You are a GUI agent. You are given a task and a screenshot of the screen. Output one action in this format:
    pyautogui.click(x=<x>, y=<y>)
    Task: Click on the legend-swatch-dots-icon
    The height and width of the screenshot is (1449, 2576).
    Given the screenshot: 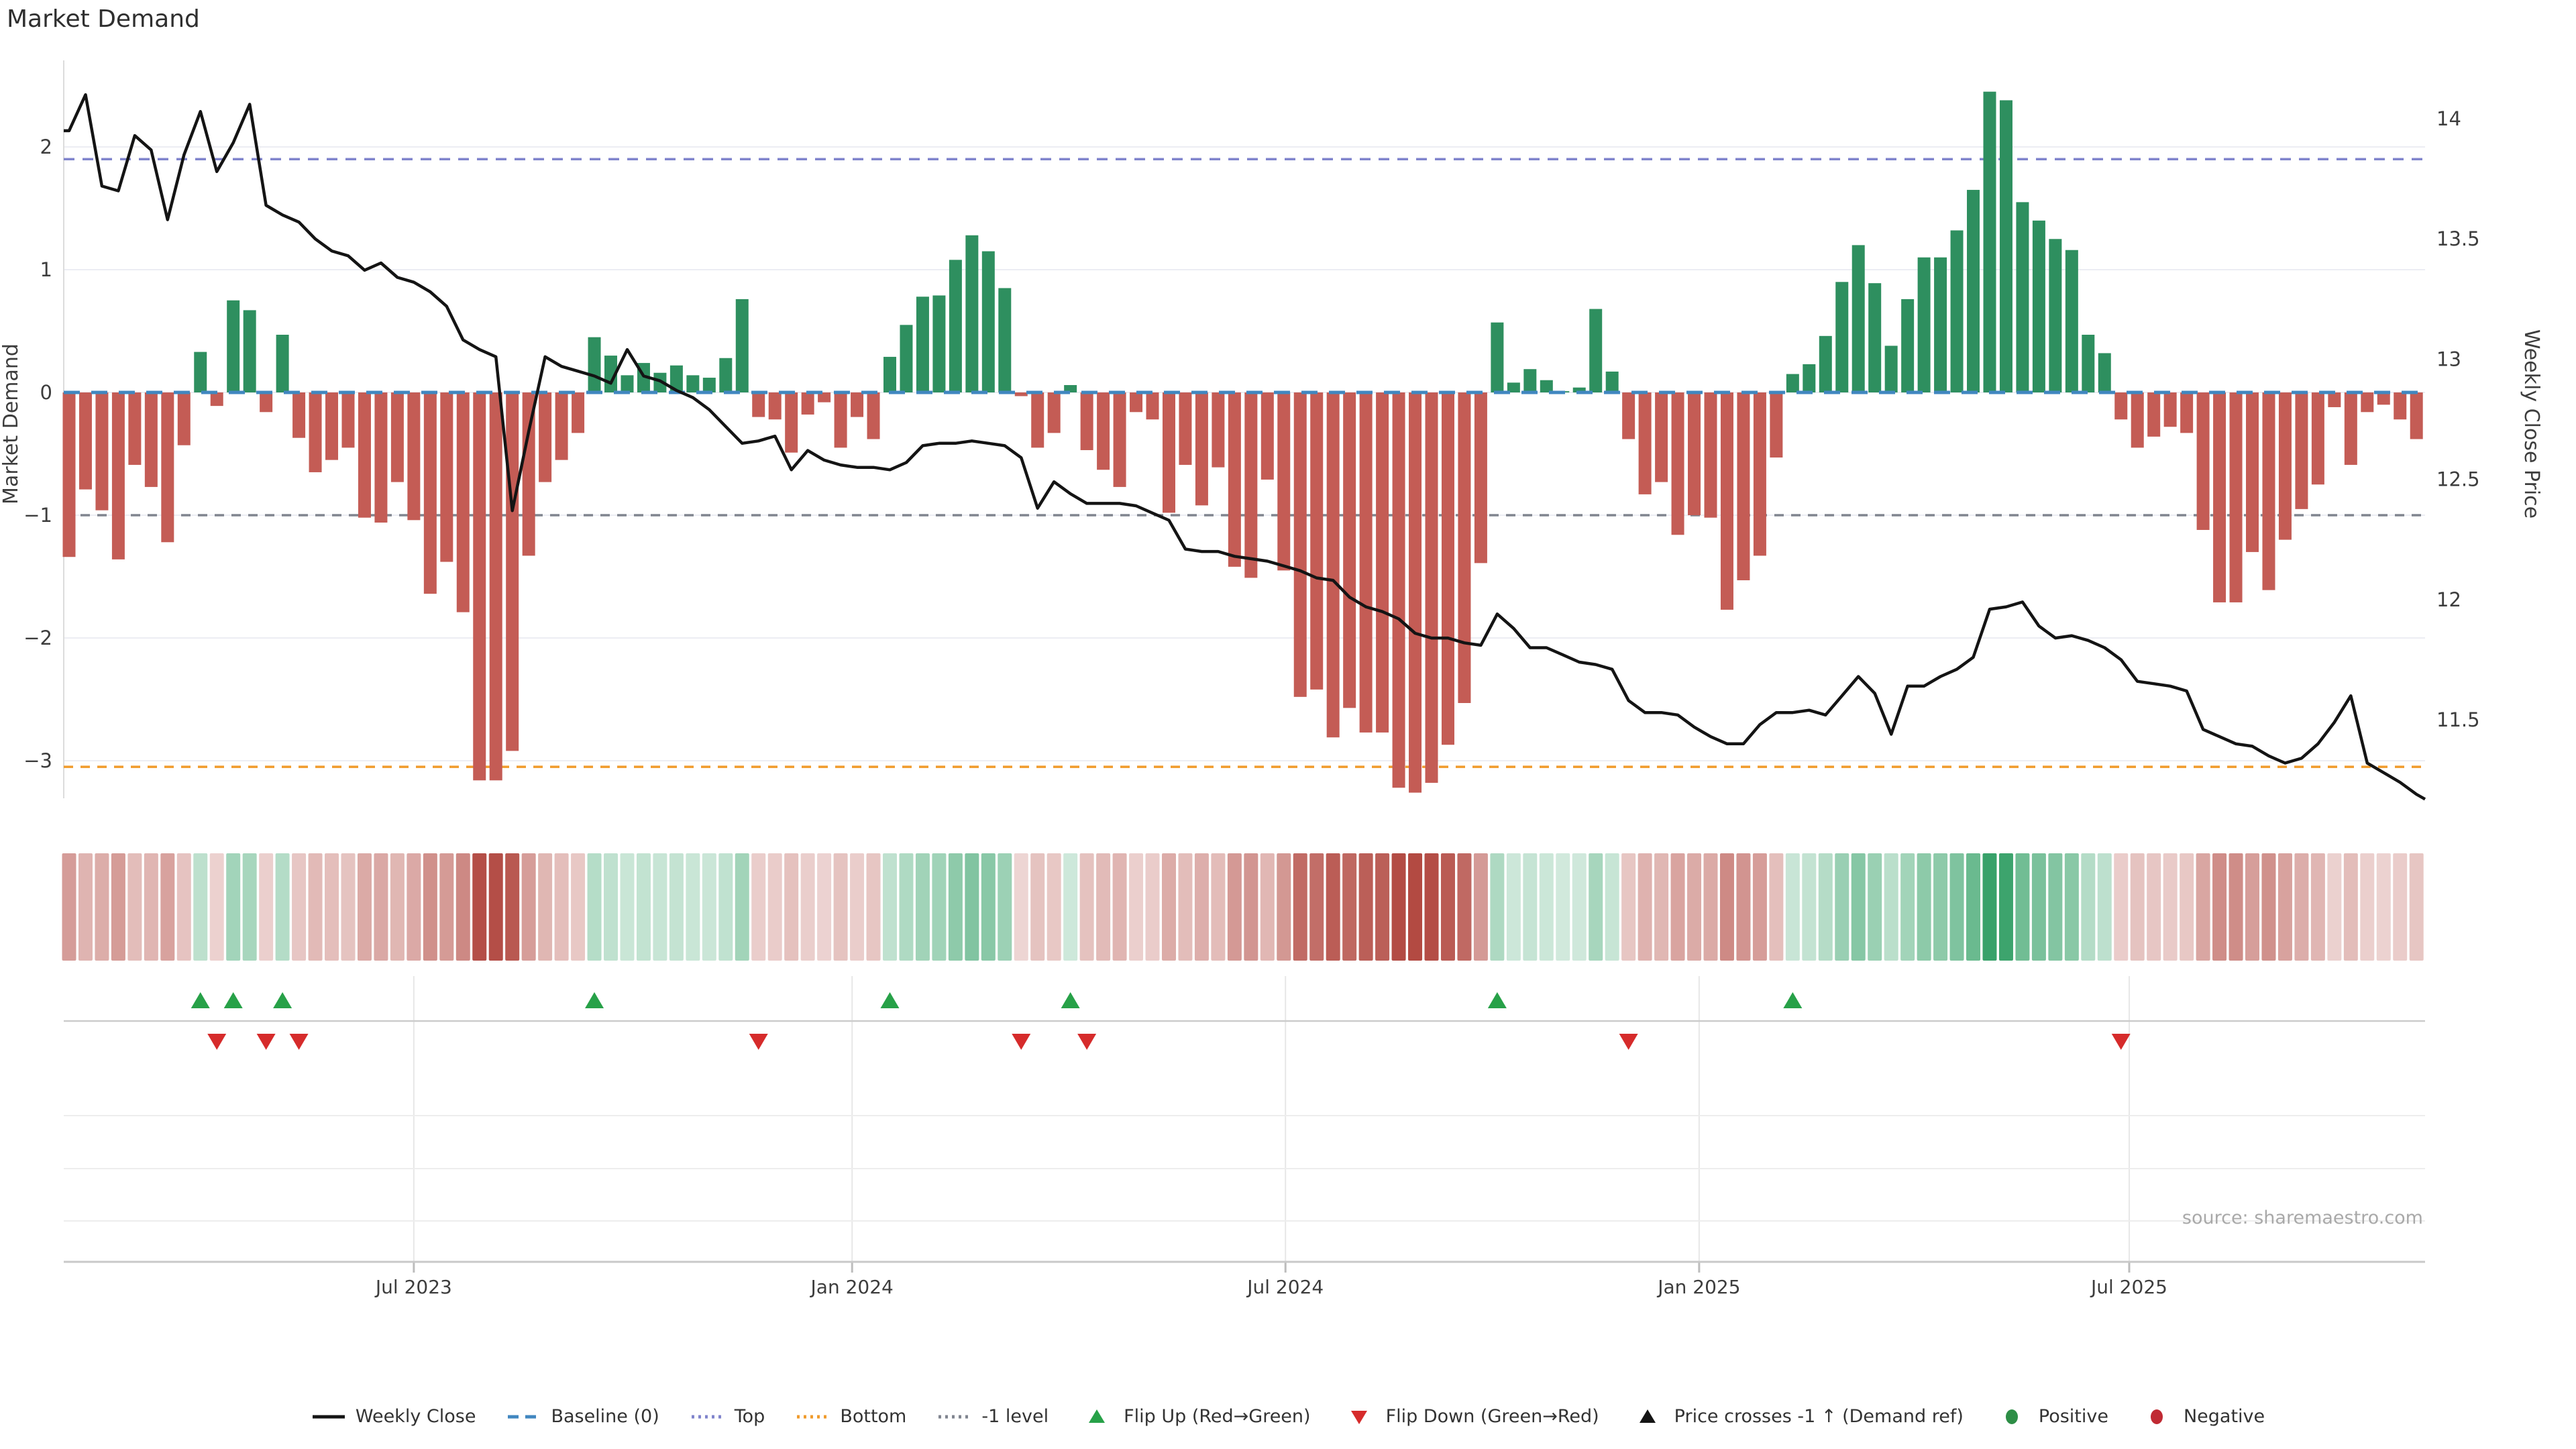 What is the action you would take?
    pyautogui.click(x=707, y=1416)
    